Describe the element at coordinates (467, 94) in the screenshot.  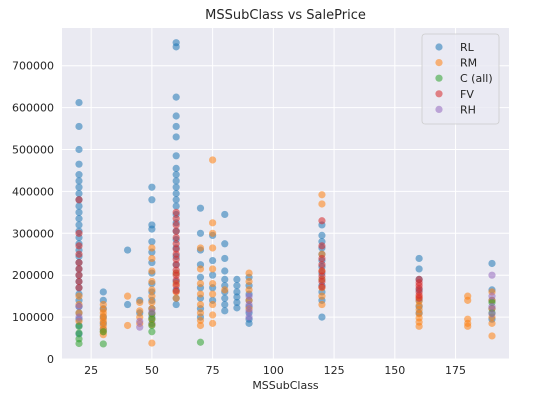
I see `legend-label-fv: FV` at that location.